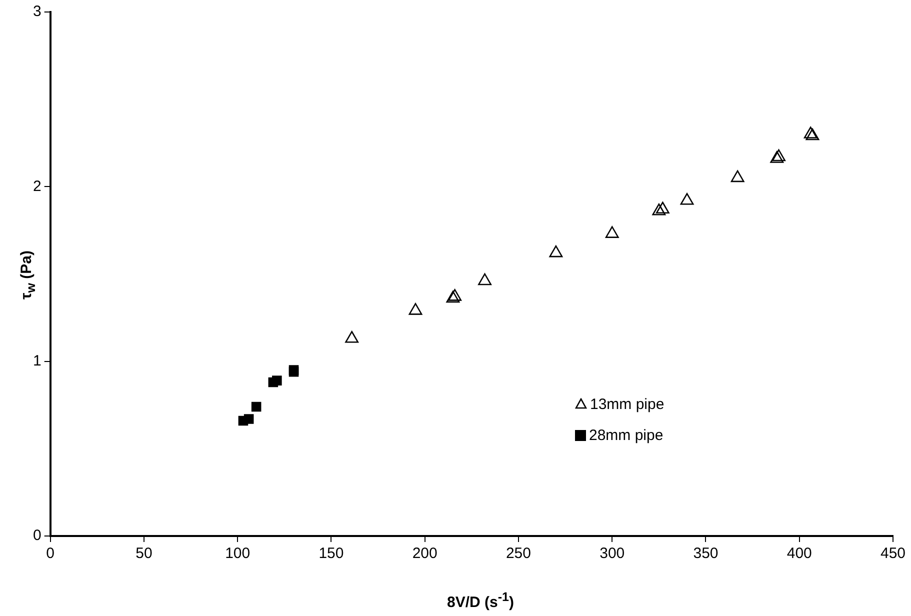 The width and height of the screenshot is (911, 616). I want to click on x-tick-label: 450, so click(893, 553).